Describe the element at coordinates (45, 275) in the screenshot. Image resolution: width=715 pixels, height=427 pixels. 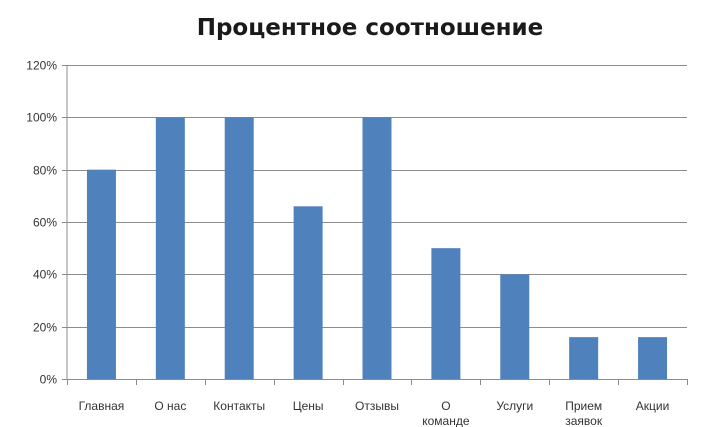
I see `y-tick-label: 40%` at that location.